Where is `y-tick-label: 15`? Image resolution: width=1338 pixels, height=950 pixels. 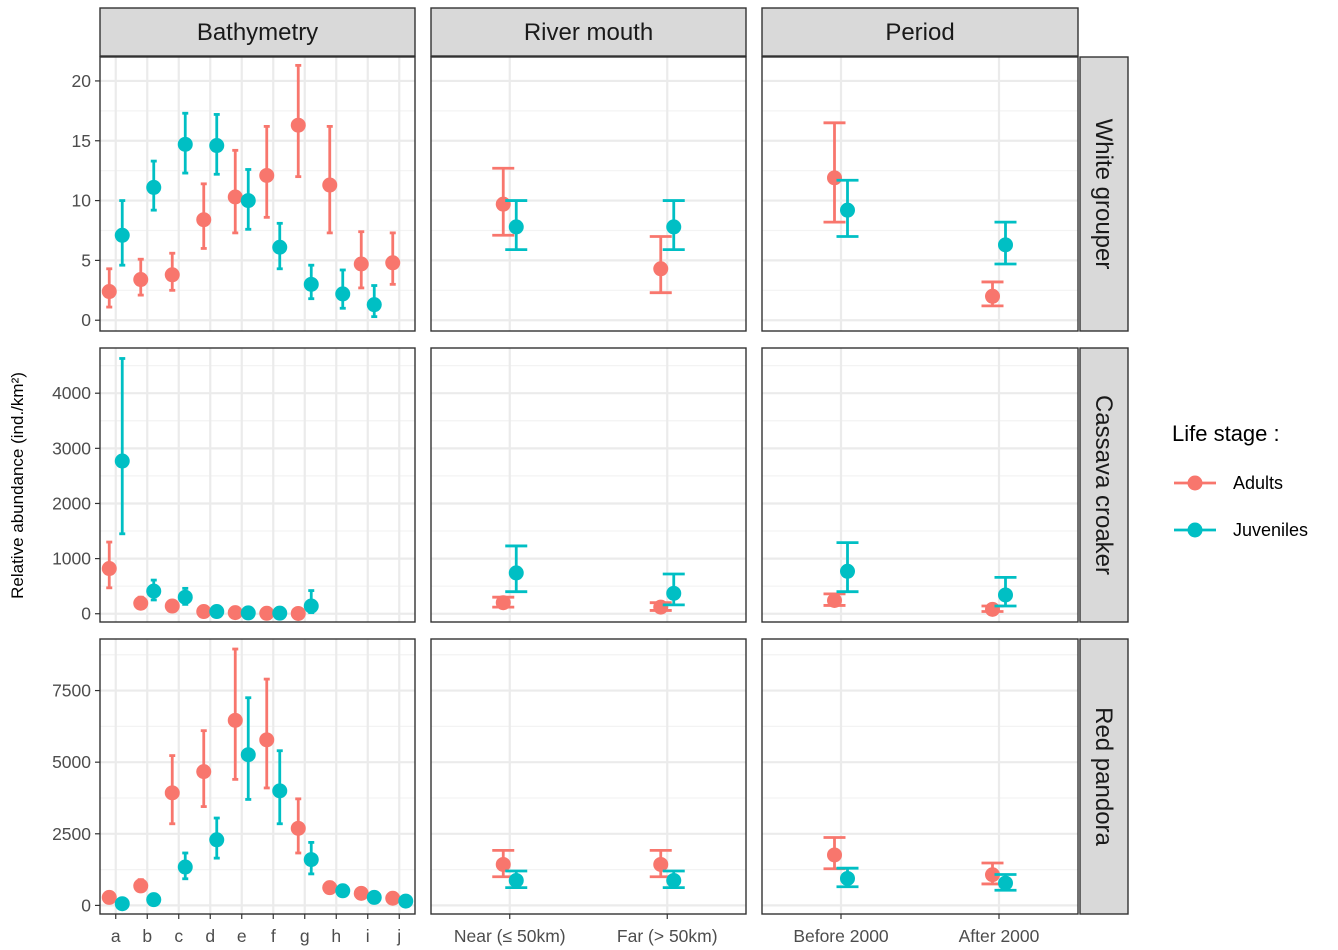 y-tick-label: 15 is located at coordinates (81, 141).